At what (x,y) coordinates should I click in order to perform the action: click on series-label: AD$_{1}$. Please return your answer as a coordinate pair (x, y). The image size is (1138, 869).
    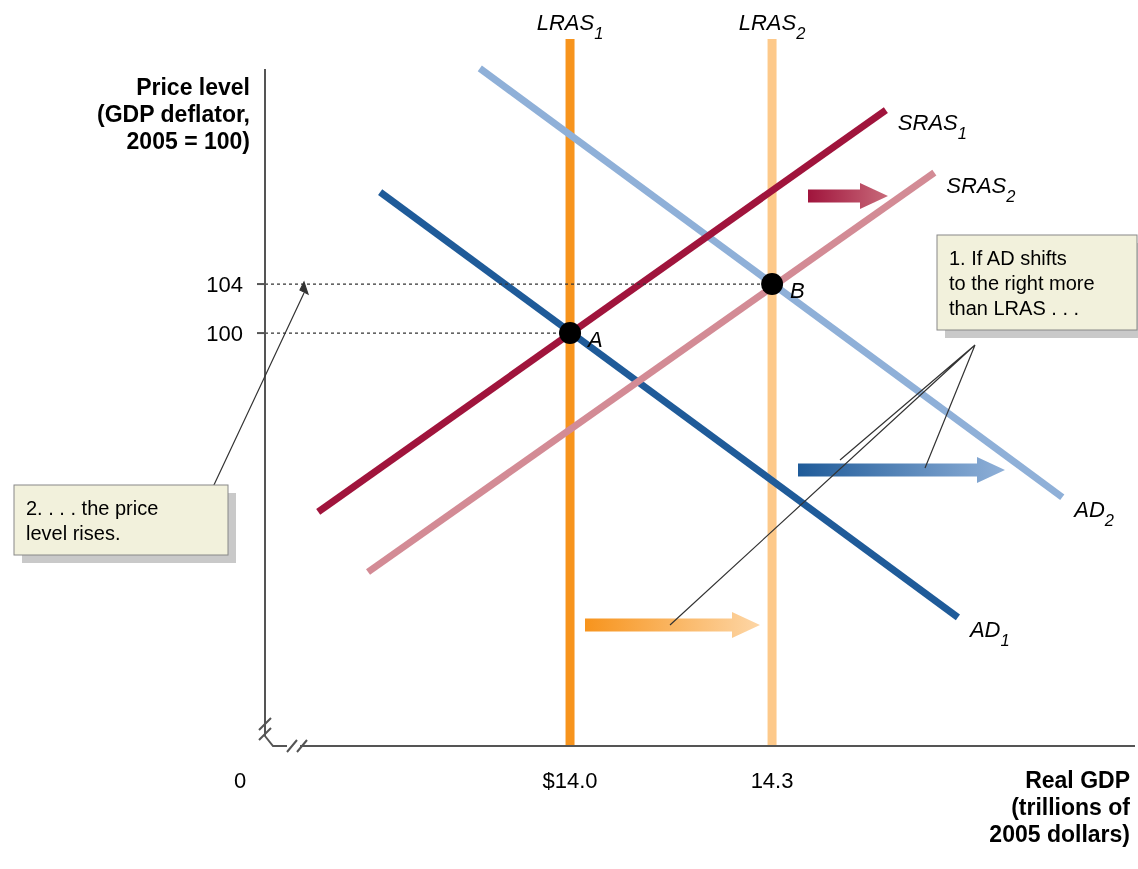
    Looking at the image, I should click on (988, 633).